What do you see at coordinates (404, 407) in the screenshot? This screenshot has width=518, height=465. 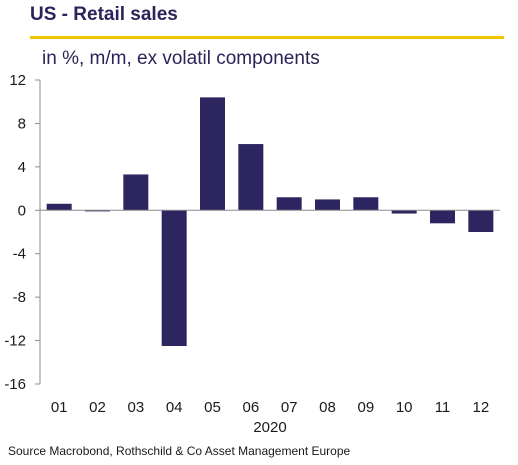 I see `x-tick-label: 10` at bounding box center [404, 407].